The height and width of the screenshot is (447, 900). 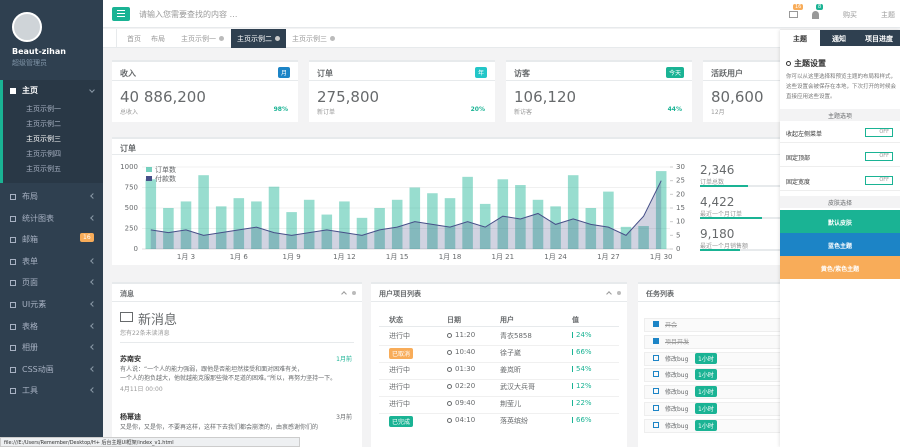 What do you see at coordinates (219, 427) in the screenshot?
I see `message-text: 又是你，又是你，不要再这样，这样下去我们都会崩溃的，由衷感谢你们的` at bounding box center [219, 427].